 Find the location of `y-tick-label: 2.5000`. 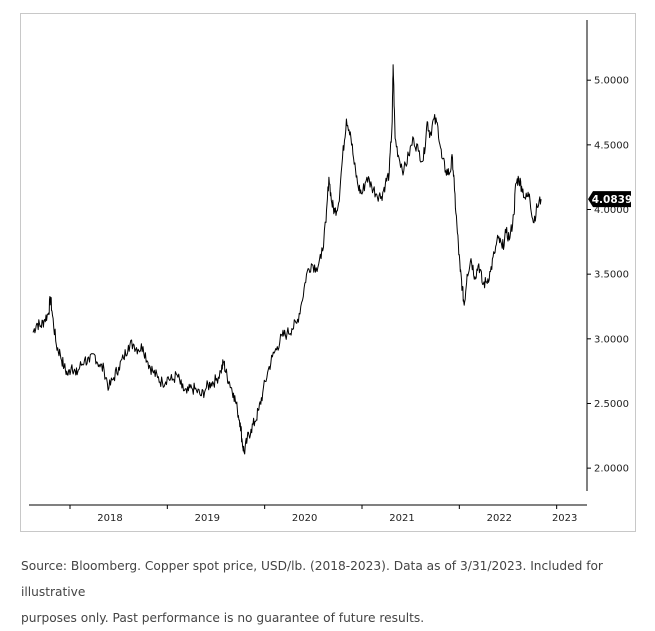

y-tick-label: 2.5000 is located at coordinates (611, 404).